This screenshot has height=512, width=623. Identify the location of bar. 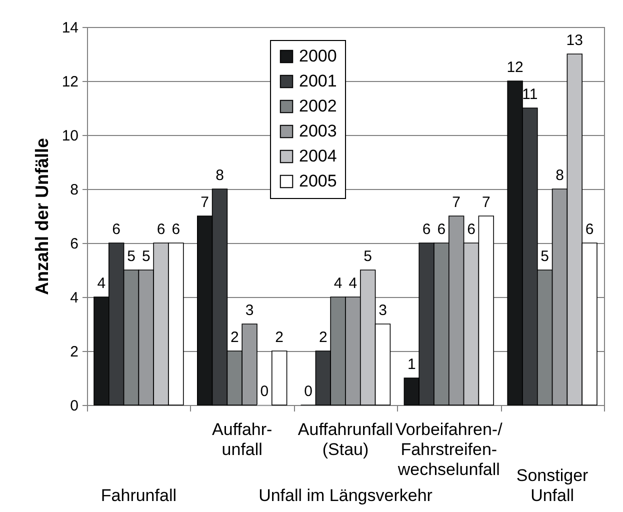
(280, 378).